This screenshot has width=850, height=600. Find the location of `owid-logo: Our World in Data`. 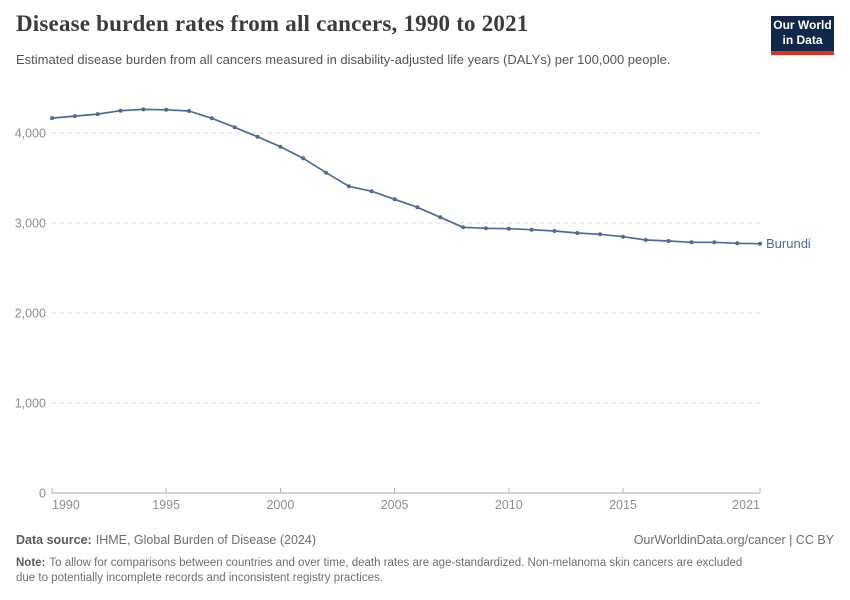

owid-logo: Our World in Data is located at coordinates (802, 35).